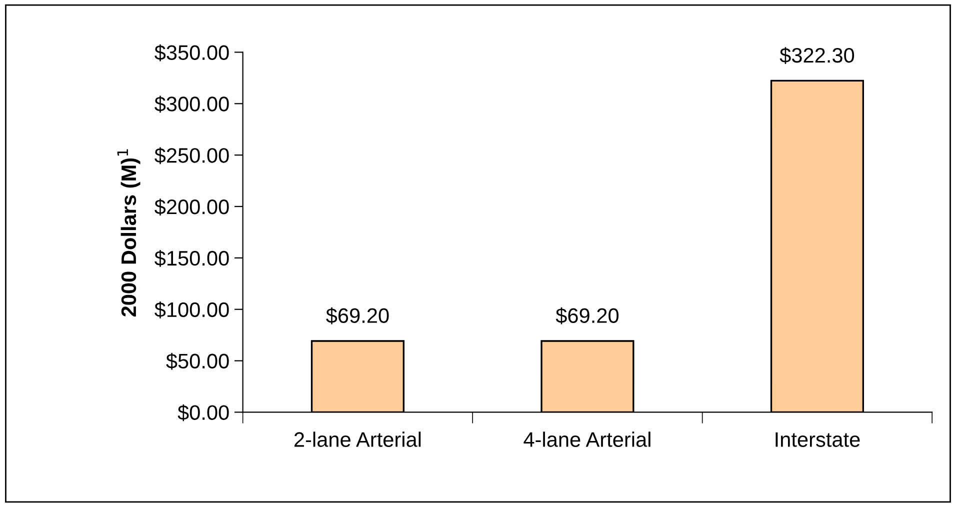 The height and width of the screenshot is (507, 956). I want to click on y-tick-label: $200.00, so click(191, 207).